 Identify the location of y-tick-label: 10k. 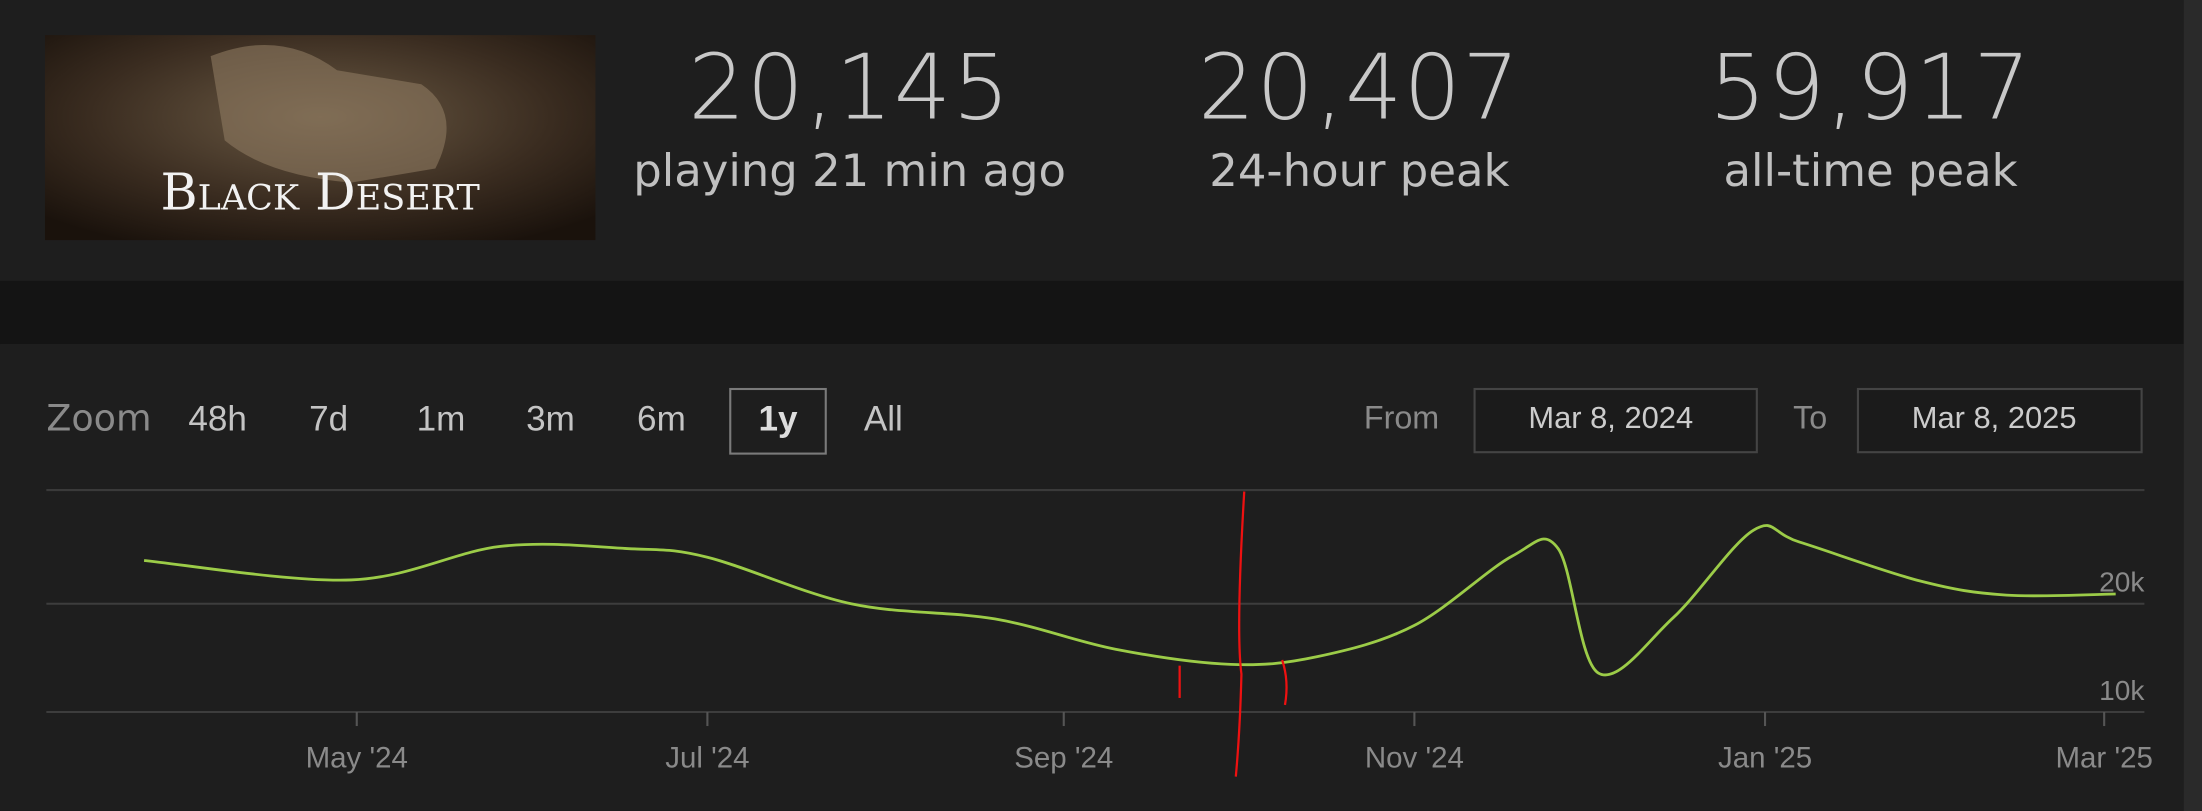
(2122, 690).